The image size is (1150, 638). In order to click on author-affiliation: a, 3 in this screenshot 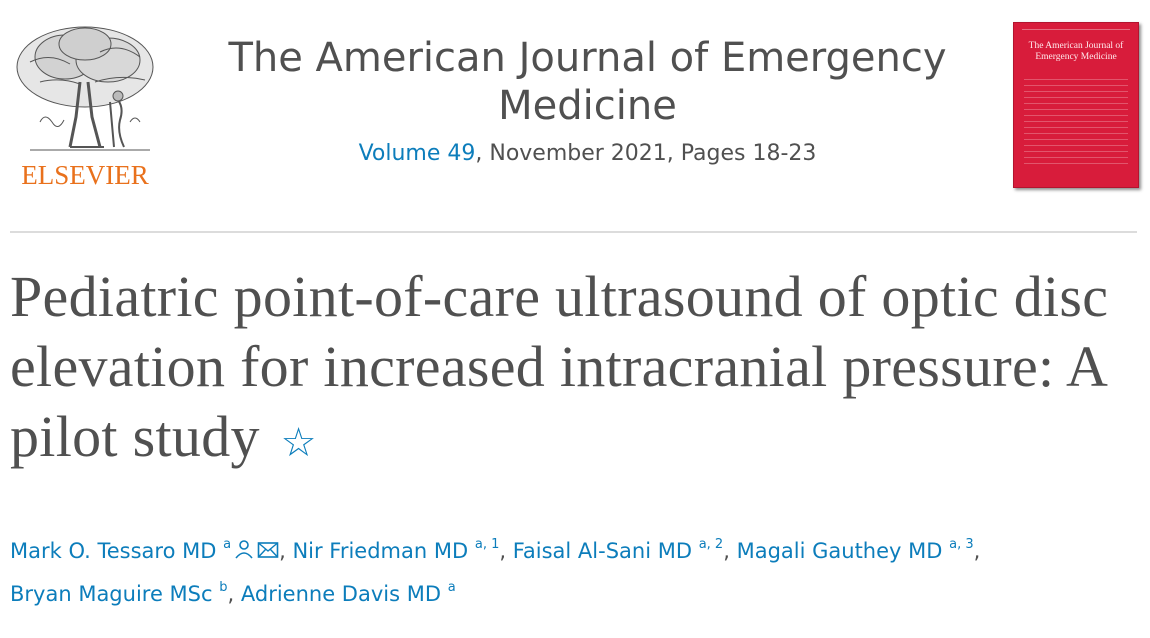, I will do `click(961, 544)`.